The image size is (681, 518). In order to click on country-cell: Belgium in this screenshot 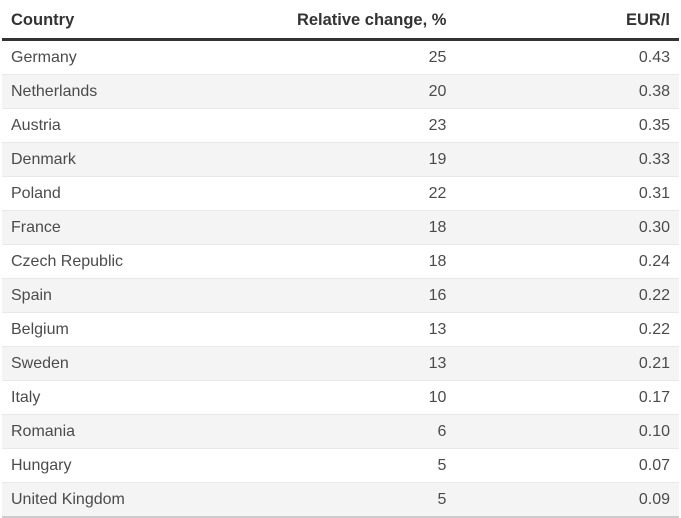, I will do `click(40, 329)`.